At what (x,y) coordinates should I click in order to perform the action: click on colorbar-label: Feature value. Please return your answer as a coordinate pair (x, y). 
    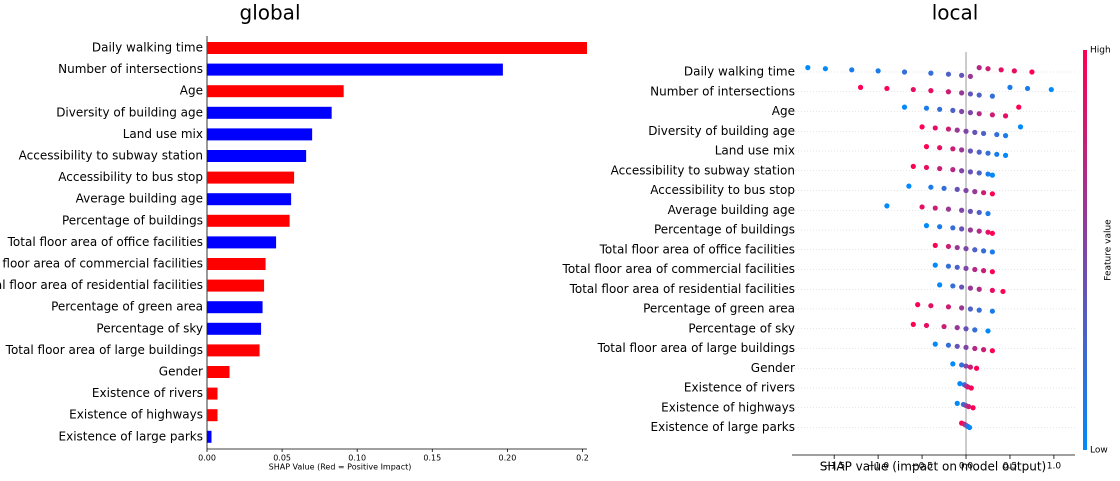
    Looking at the image, I should click on (1109, 250).